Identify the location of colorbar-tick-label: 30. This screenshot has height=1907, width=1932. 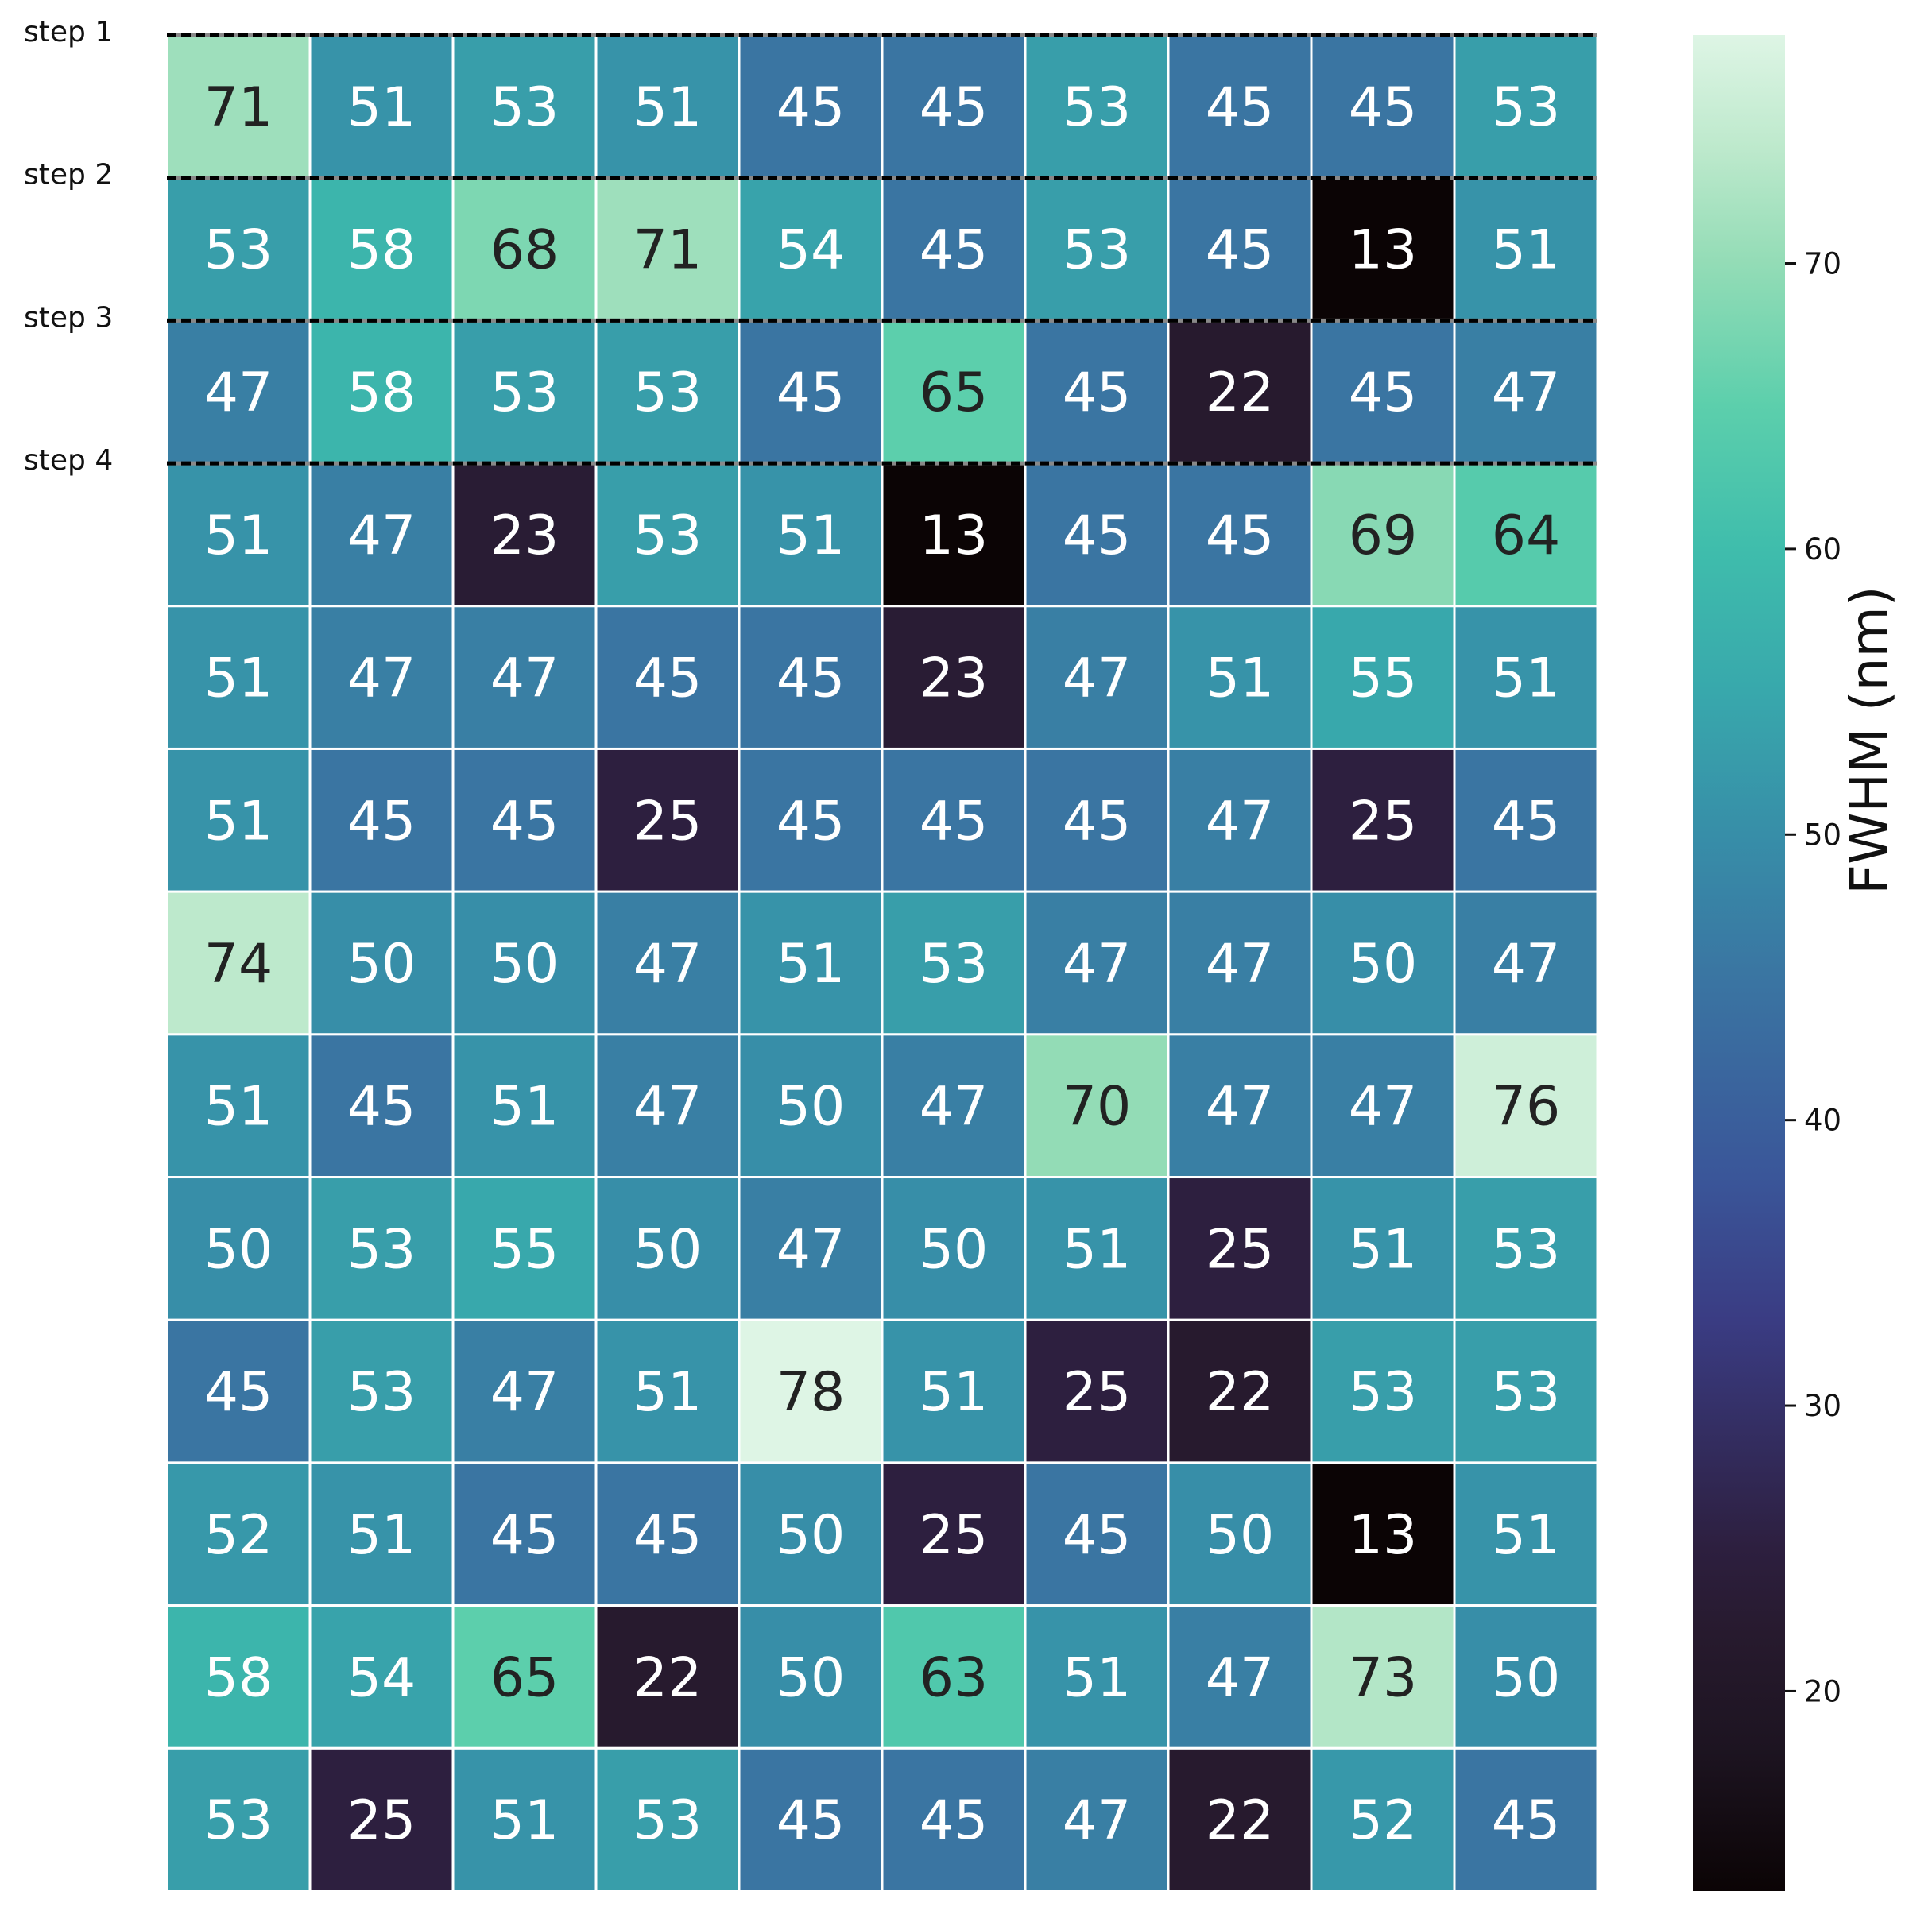
(1822, 1406).